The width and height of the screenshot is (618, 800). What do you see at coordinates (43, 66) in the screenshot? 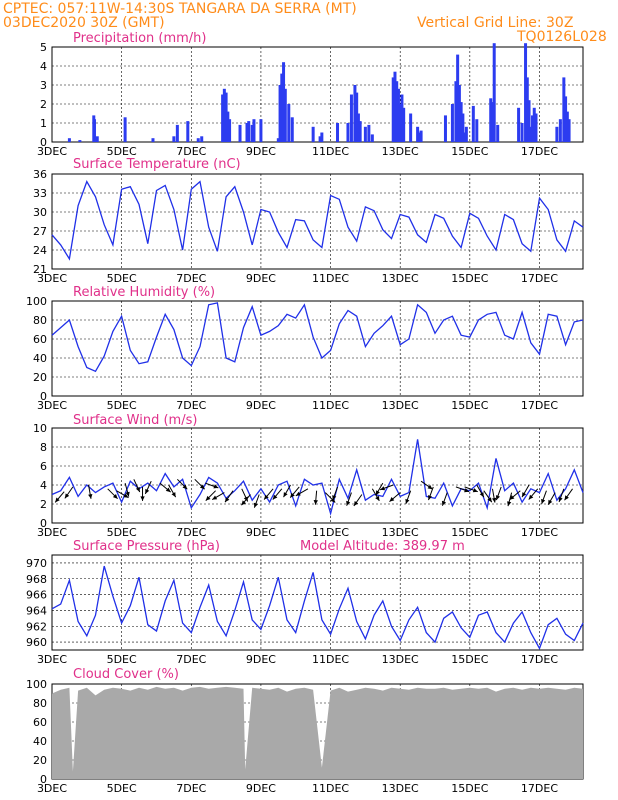
I see `y-tick-label: 4` at bounding box center [43, 66].